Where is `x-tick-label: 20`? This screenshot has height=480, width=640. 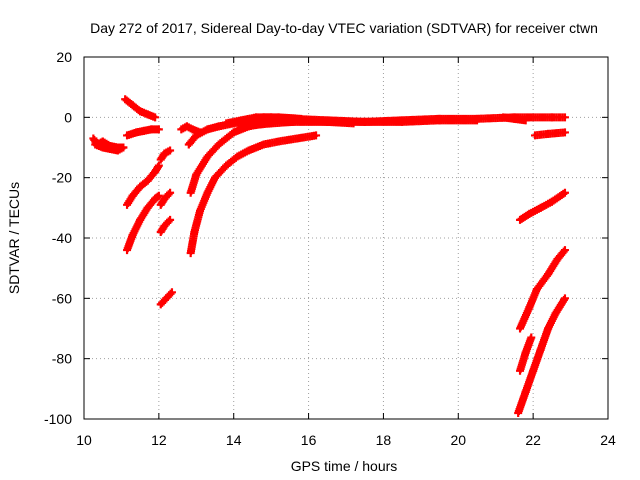
x-tick-label: 20 is located at coordinates (458, 440).